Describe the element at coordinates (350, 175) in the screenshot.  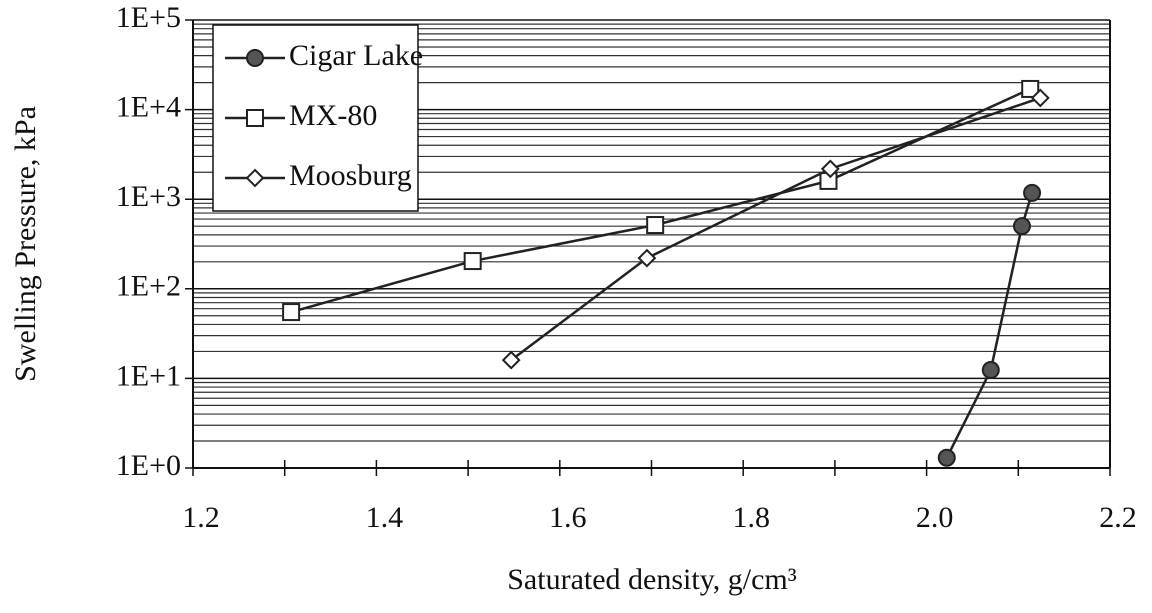
I see `legend-label: Moosburg` at that location.